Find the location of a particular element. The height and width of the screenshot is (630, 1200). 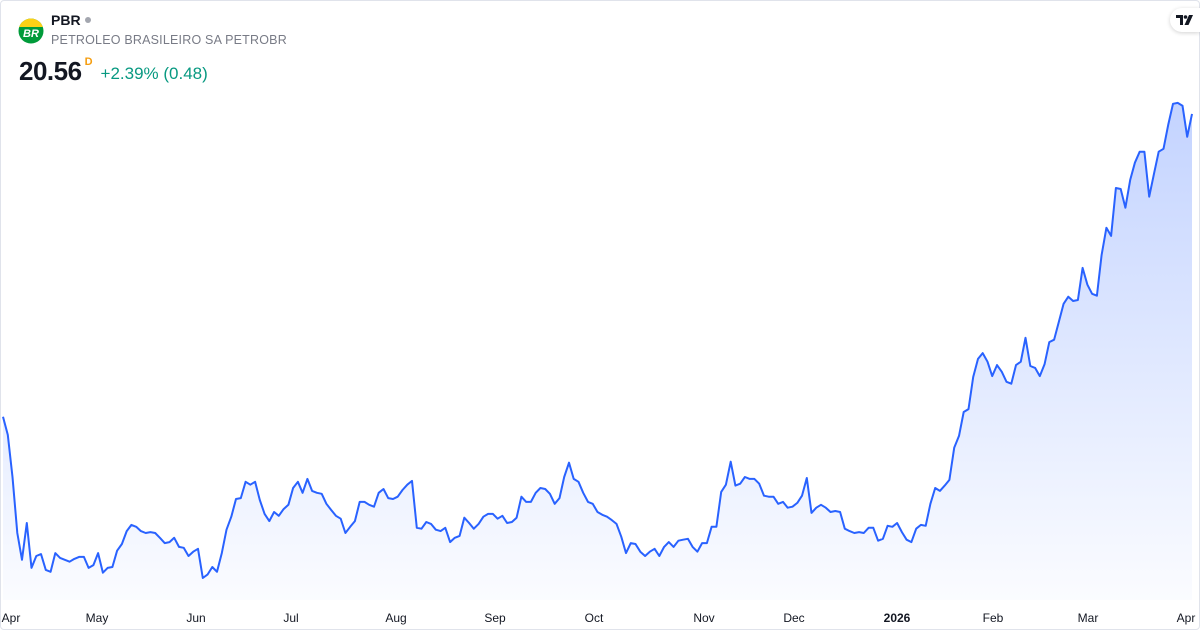

x-tick-label: May is located at coordinates (97, 618).